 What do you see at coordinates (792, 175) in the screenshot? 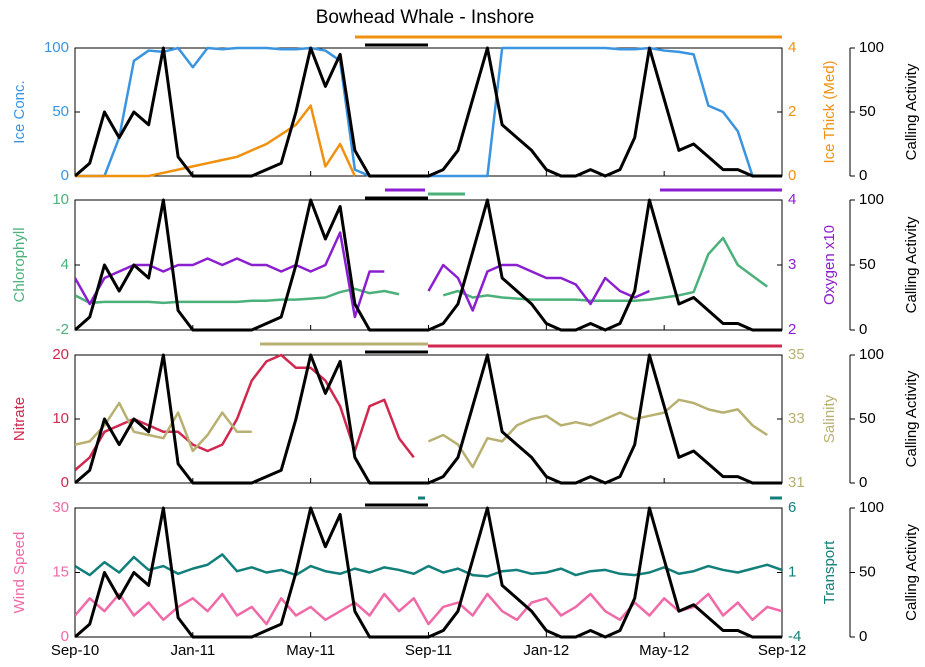
I see `y2-tick-label: 0` at bounding box center [792, 175].